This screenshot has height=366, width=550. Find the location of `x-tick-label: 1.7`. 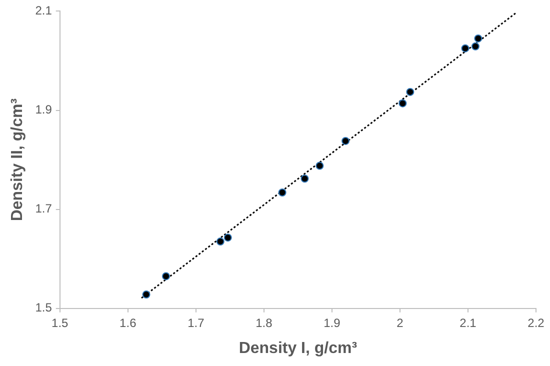

x-tick-label: 1.7 is located at coordinates (196, 323).